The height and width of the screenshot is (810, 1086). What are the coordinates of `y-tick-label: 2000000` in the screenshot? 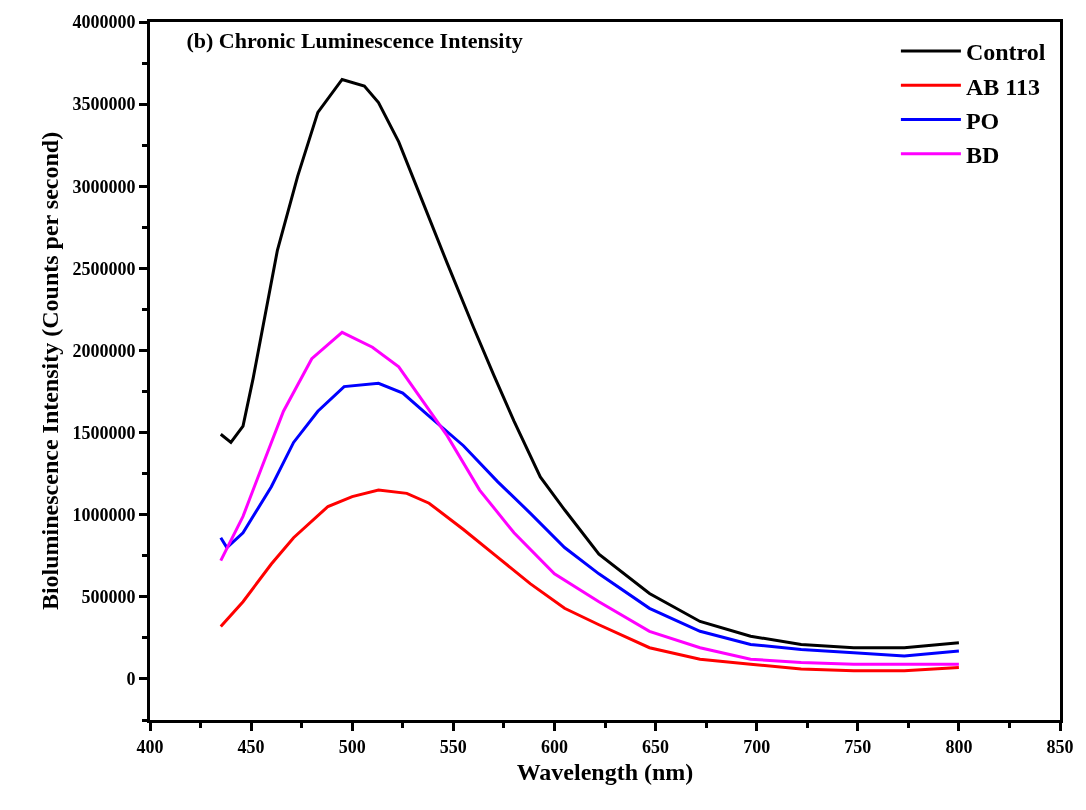 It's located at (104, 350).